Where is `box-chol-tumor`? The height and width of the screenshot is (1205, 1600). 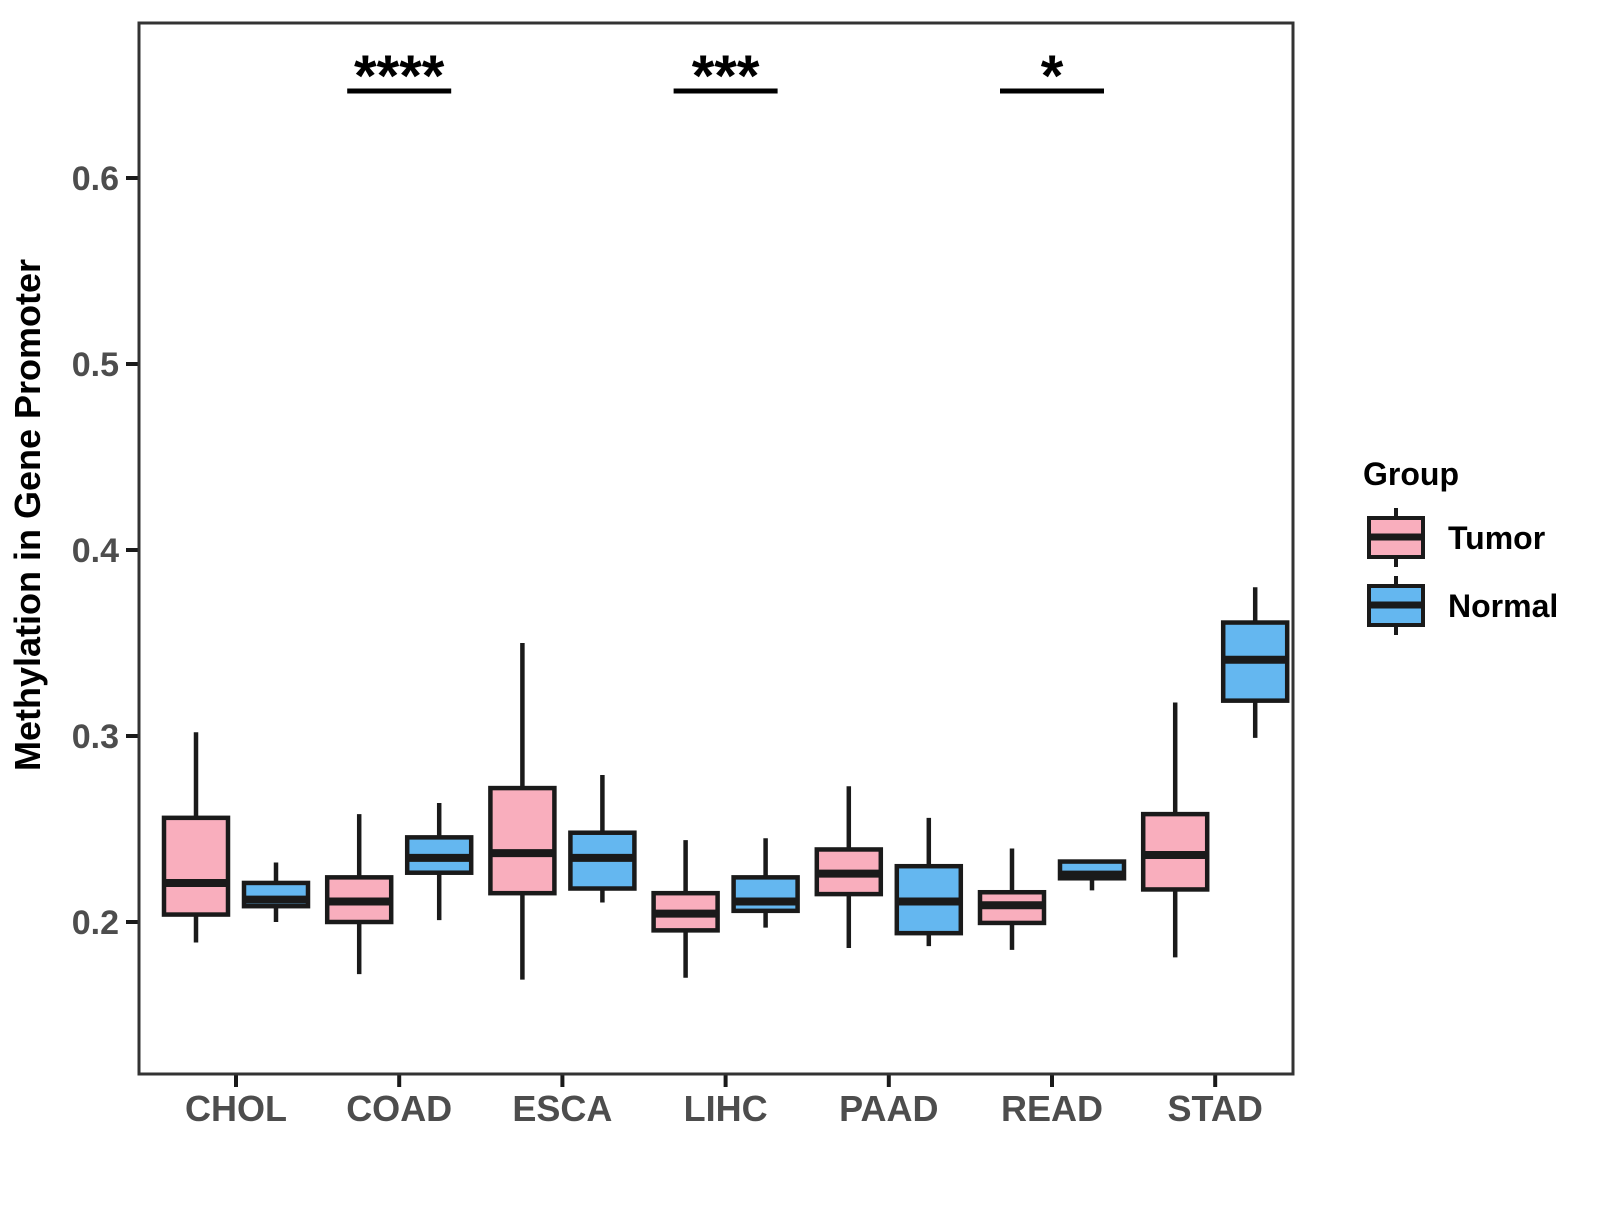
box-chol-tumor is located at coordinates (196, 837).